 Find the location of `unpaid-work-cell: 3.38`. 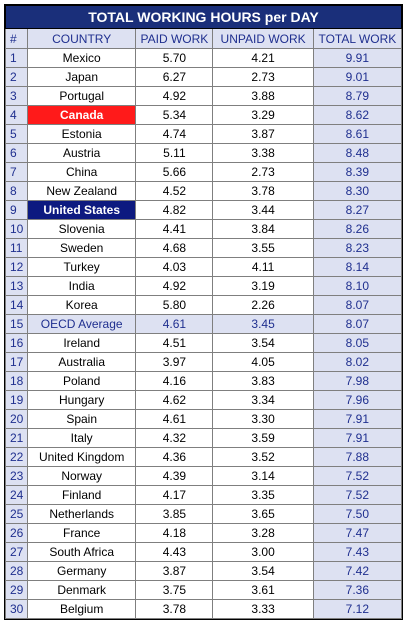

unpaid-work-cell: 3.38 is located at coordinates (263, 153).